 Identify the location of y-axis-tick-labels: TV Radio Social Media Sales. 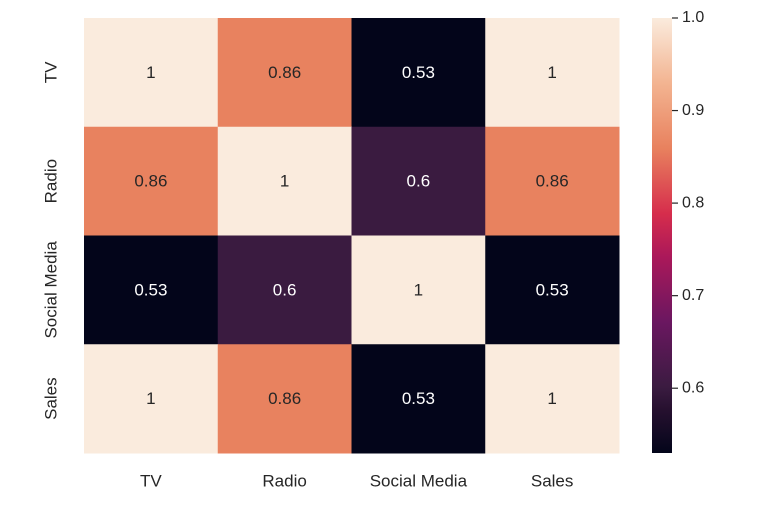
(50, 240).